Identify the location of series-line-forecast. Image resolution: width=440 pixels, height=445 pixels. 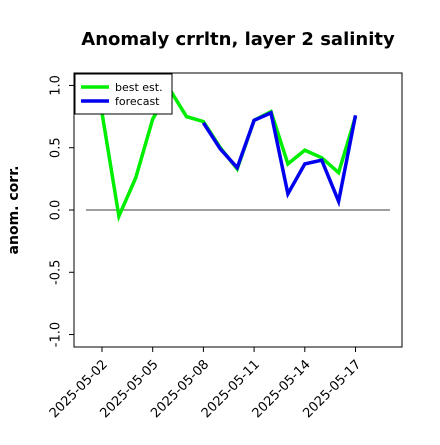
(279, 159).